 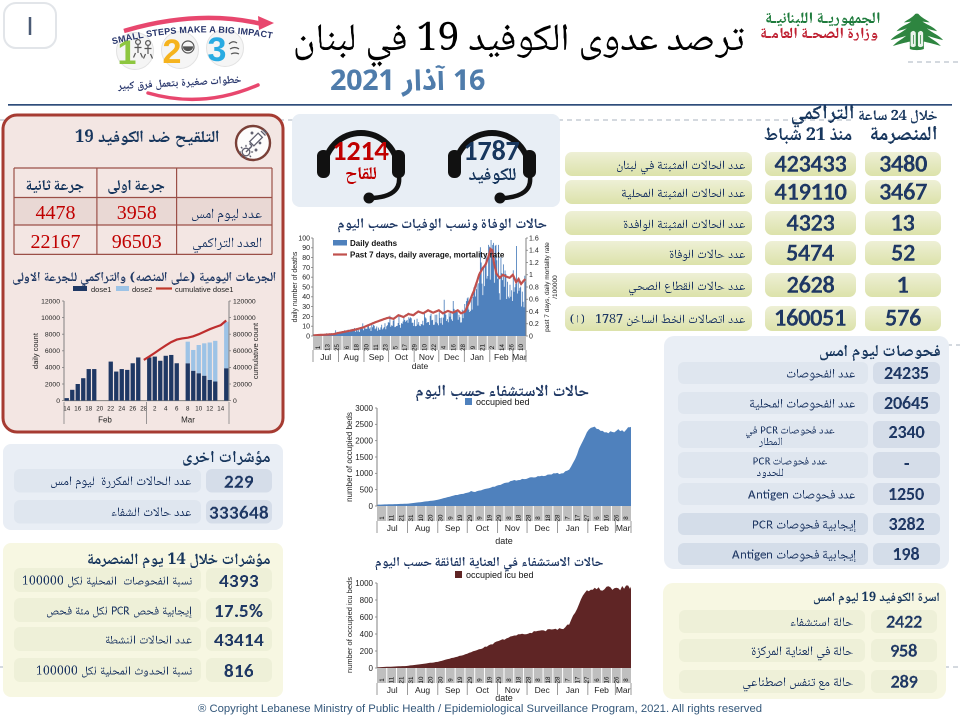 I want to click on svg-text: 29, so click(x=499, y=517).